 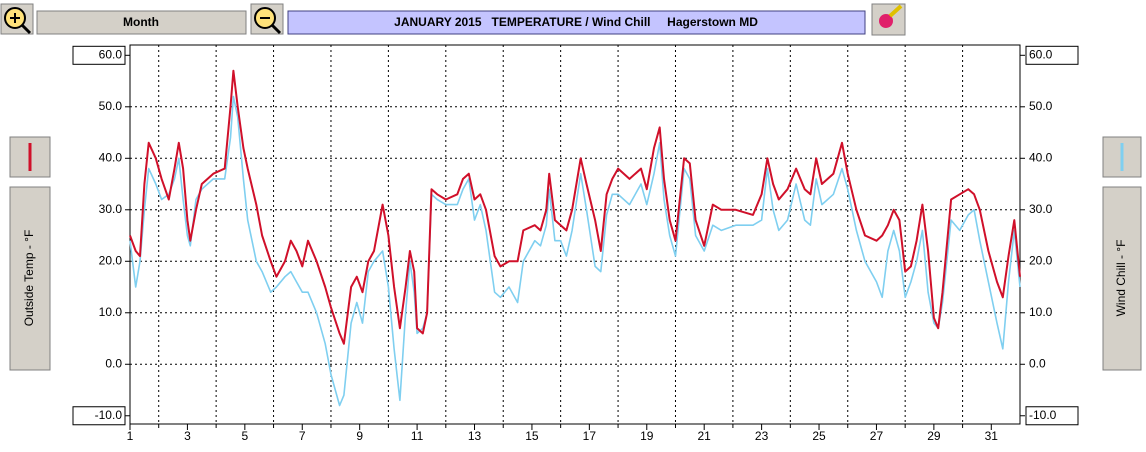 I want to click on legend-label: Outside Temp - °F, so click(x=29, y=278).